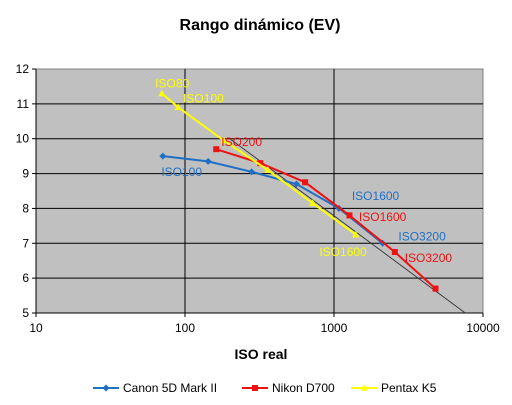 The height and width of the screenshot is (405, 512). Describe the element at coordinates (25, 278) in the screenshot. I see `y-tick-label: 6` at that location.